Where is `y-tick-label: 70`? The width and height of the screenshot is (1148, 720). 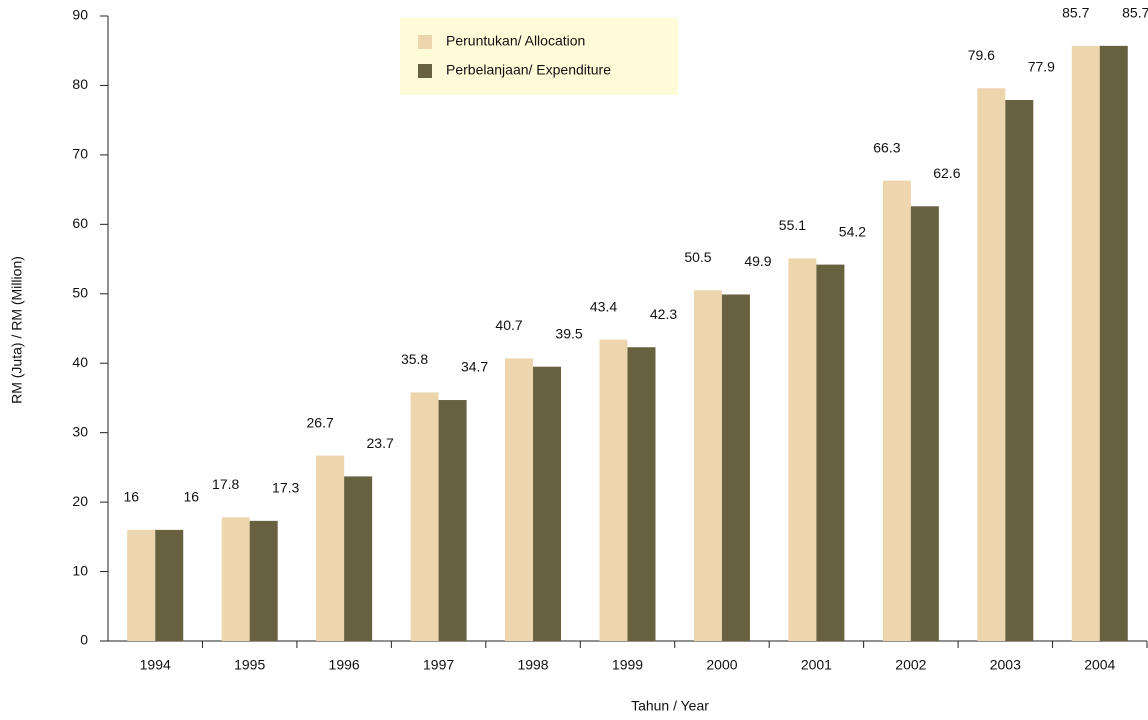 y-tick-label: 70 is located at coordinates (80, 154).